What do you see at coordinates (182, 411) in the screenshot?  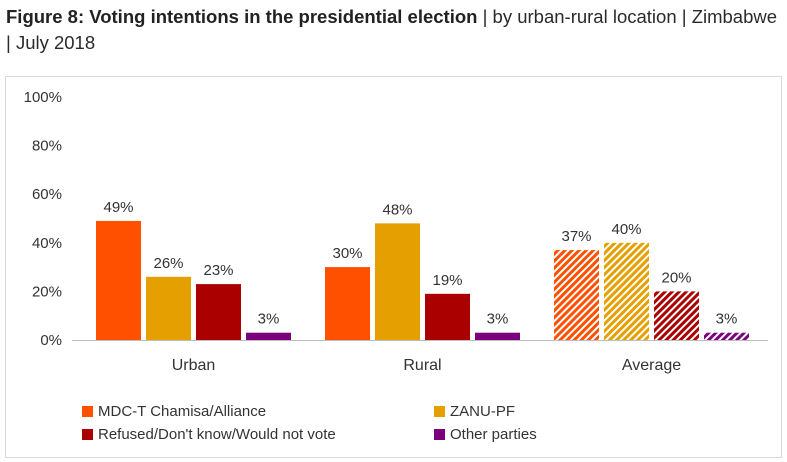 I see `legend-label: MDC-T Chamisa/Alliance` at bounding box center [182, 411].